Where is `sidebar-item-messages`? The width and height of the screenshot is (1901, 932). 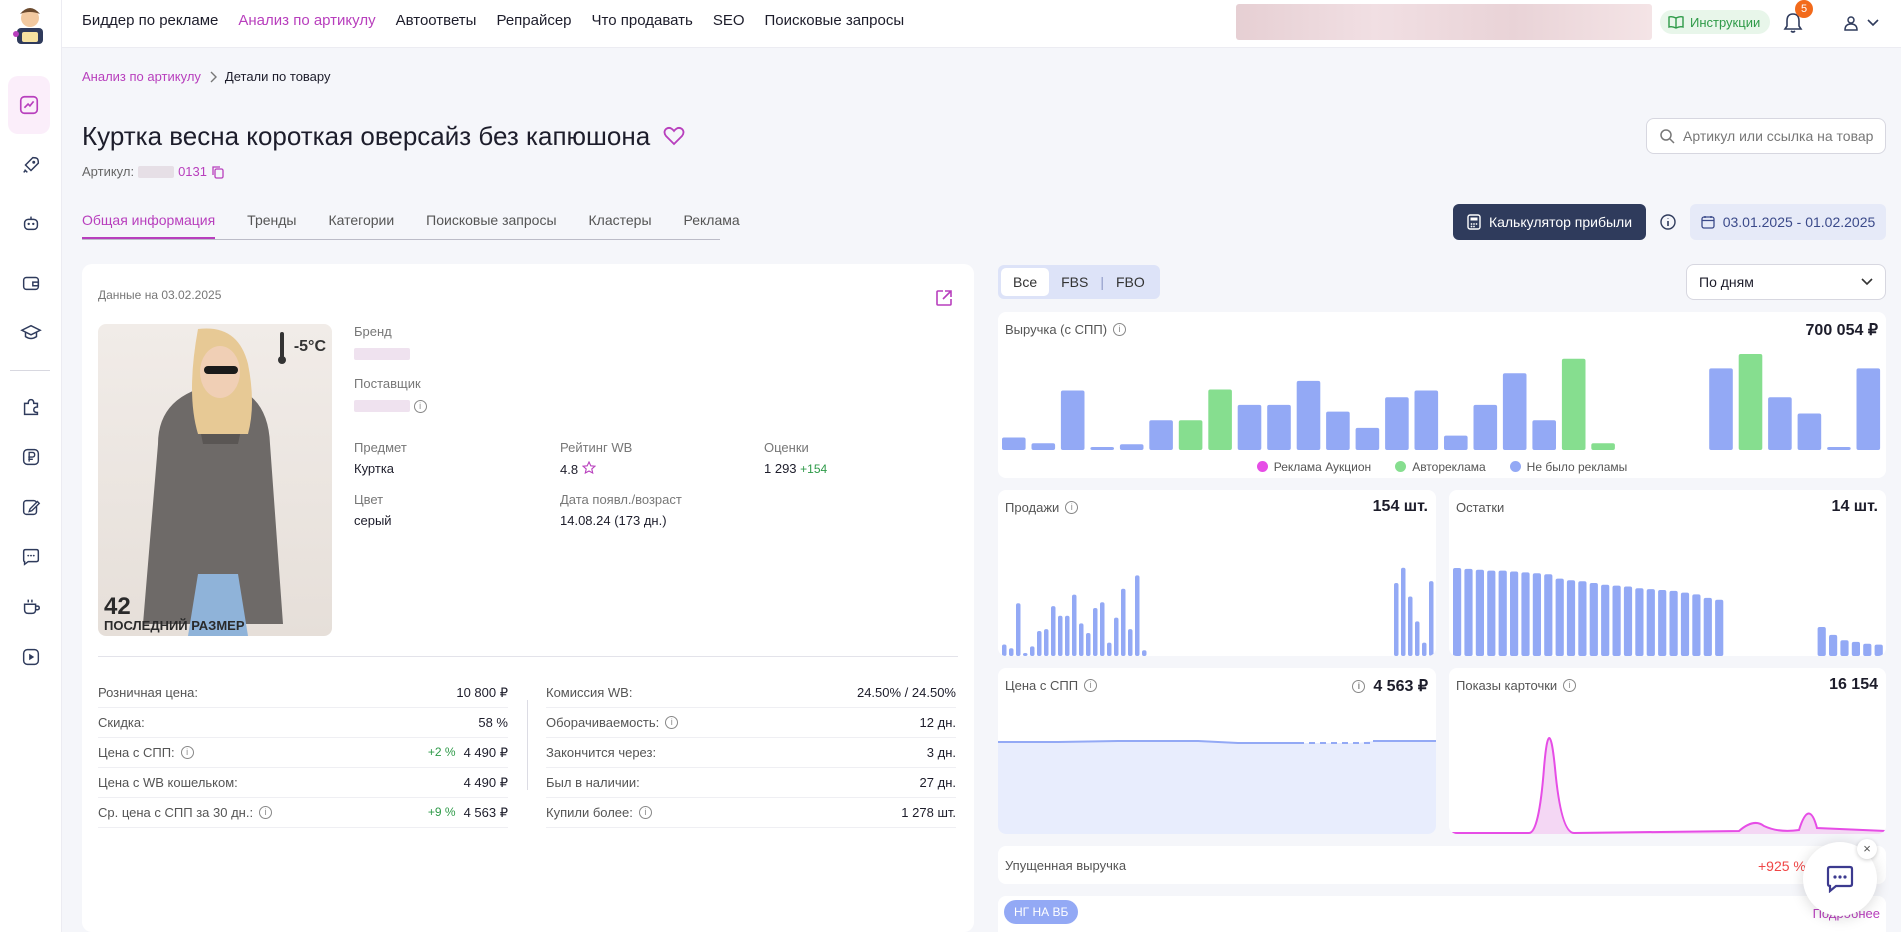
sidebar-item-messages is located at coordinates (31, 557).